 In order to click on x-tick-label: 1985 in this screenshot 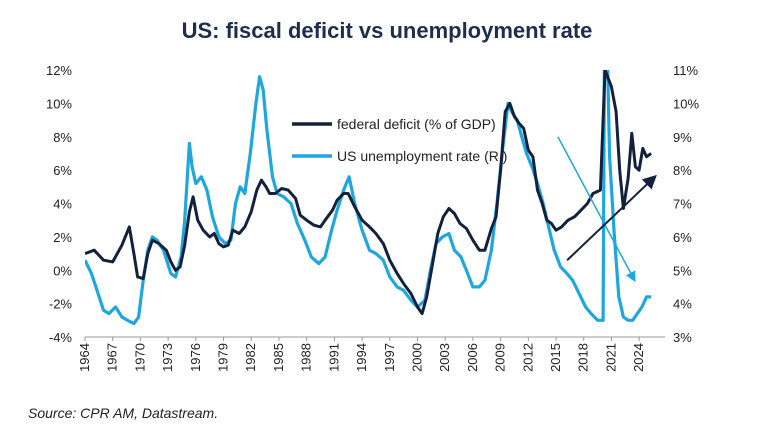, I will do `click(278, 357)`.